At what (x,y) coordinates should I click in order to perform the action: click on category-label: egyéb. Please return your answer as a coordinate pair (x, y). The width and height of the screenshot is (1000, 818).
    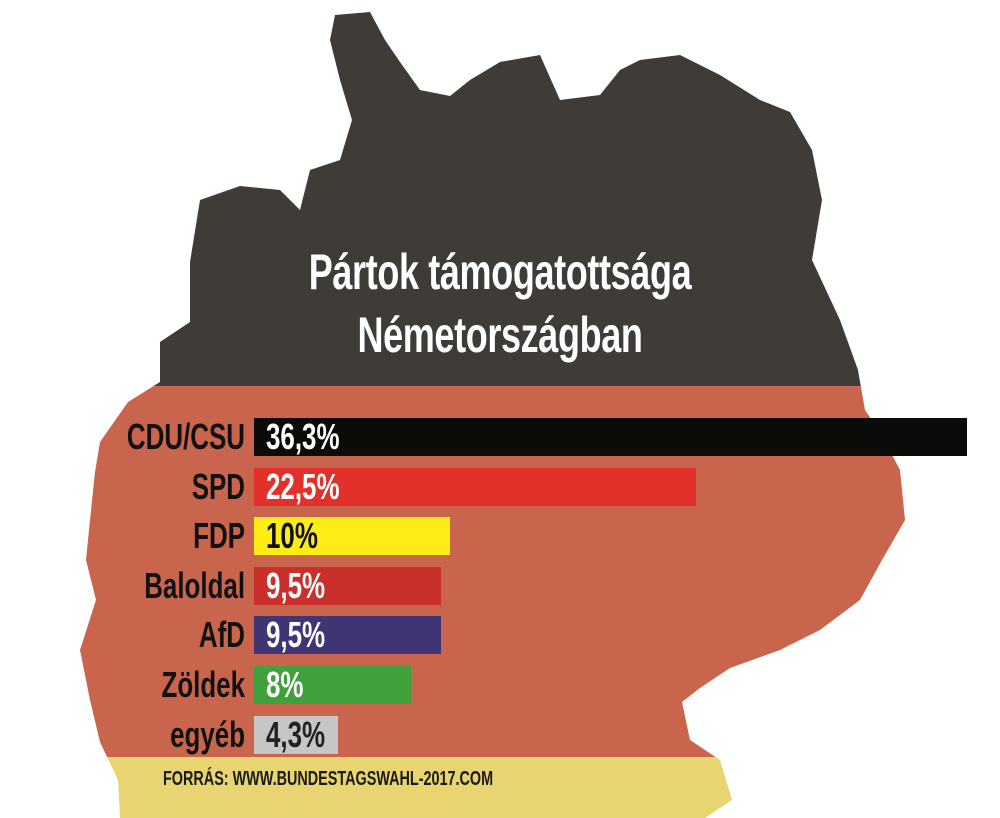
    Looking at the image, I should click on (207, 734).